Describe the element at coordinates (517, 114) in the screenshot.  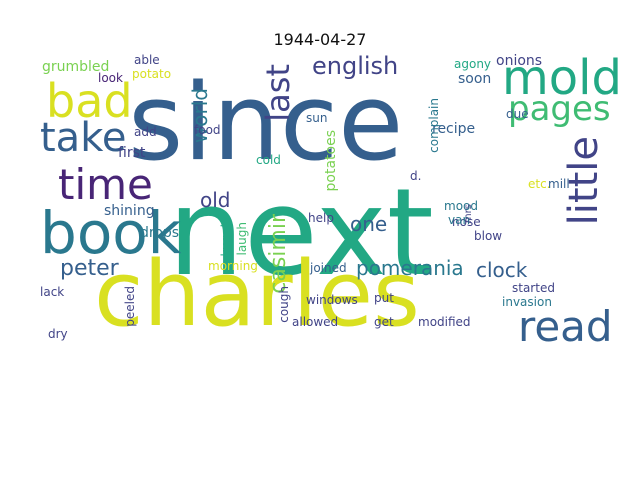
I see `word-due: due` at that location.